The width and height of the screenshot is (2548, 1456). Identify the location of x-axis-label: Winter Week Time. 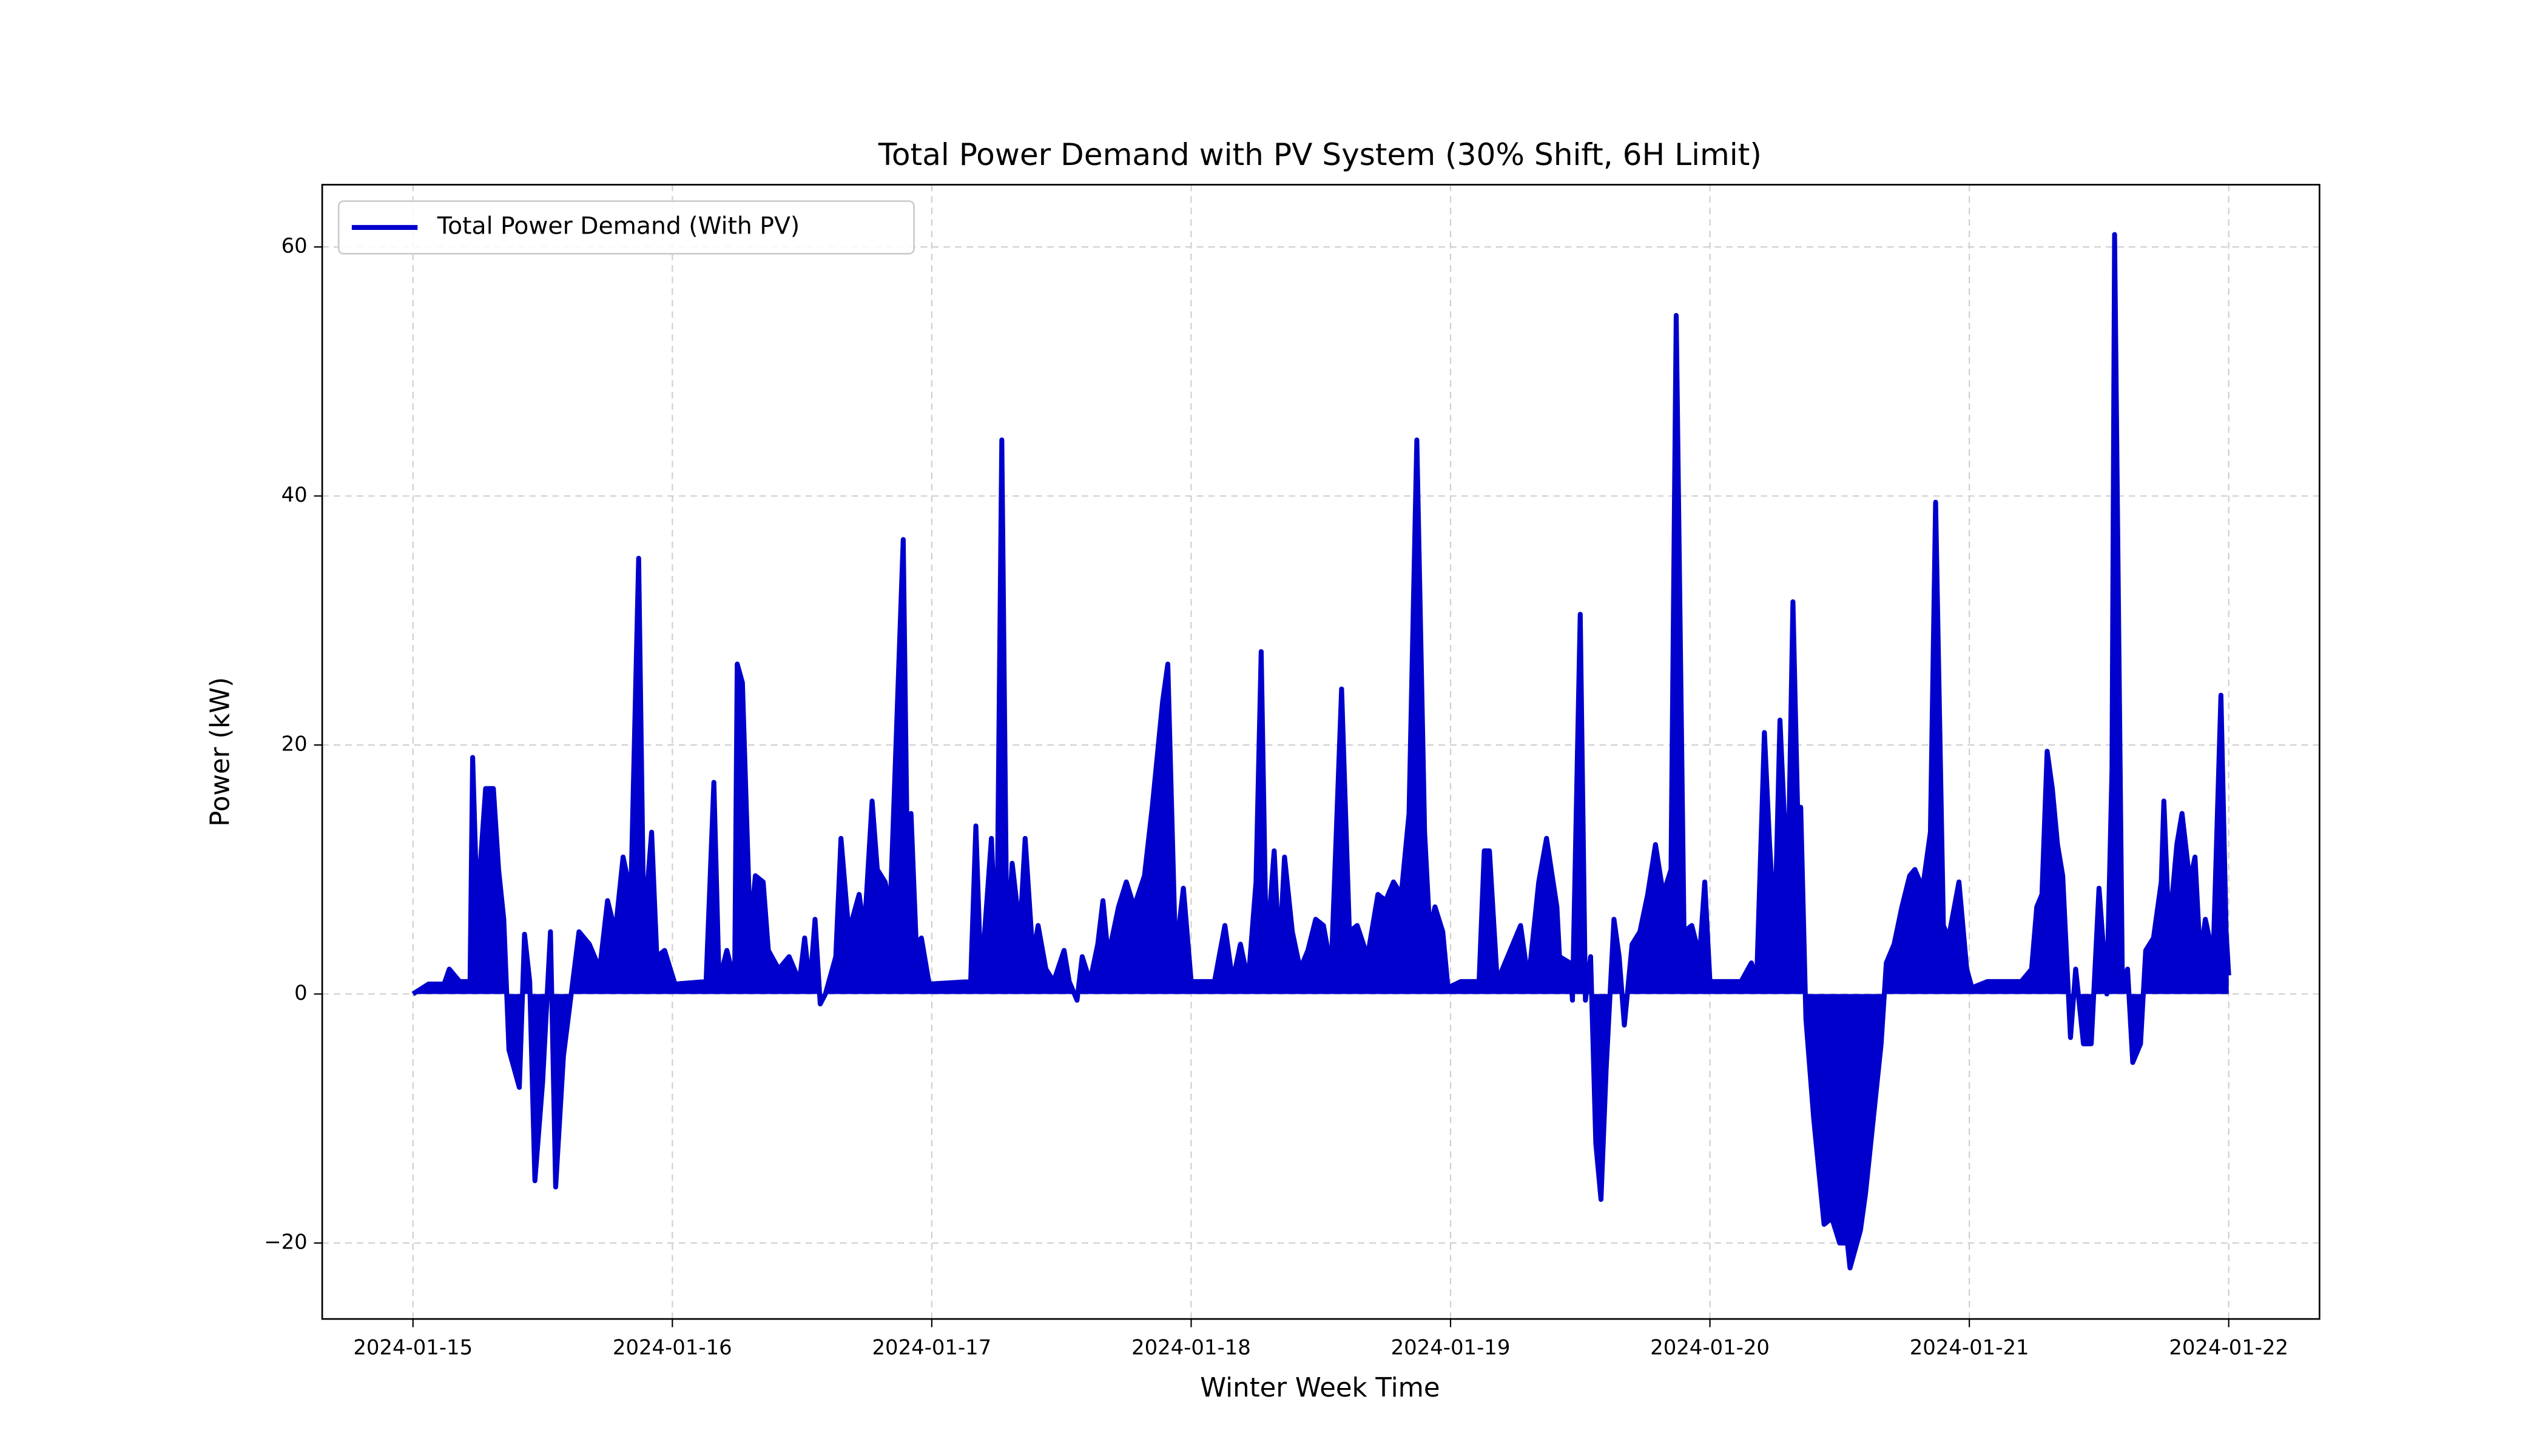
(1320, 1388).